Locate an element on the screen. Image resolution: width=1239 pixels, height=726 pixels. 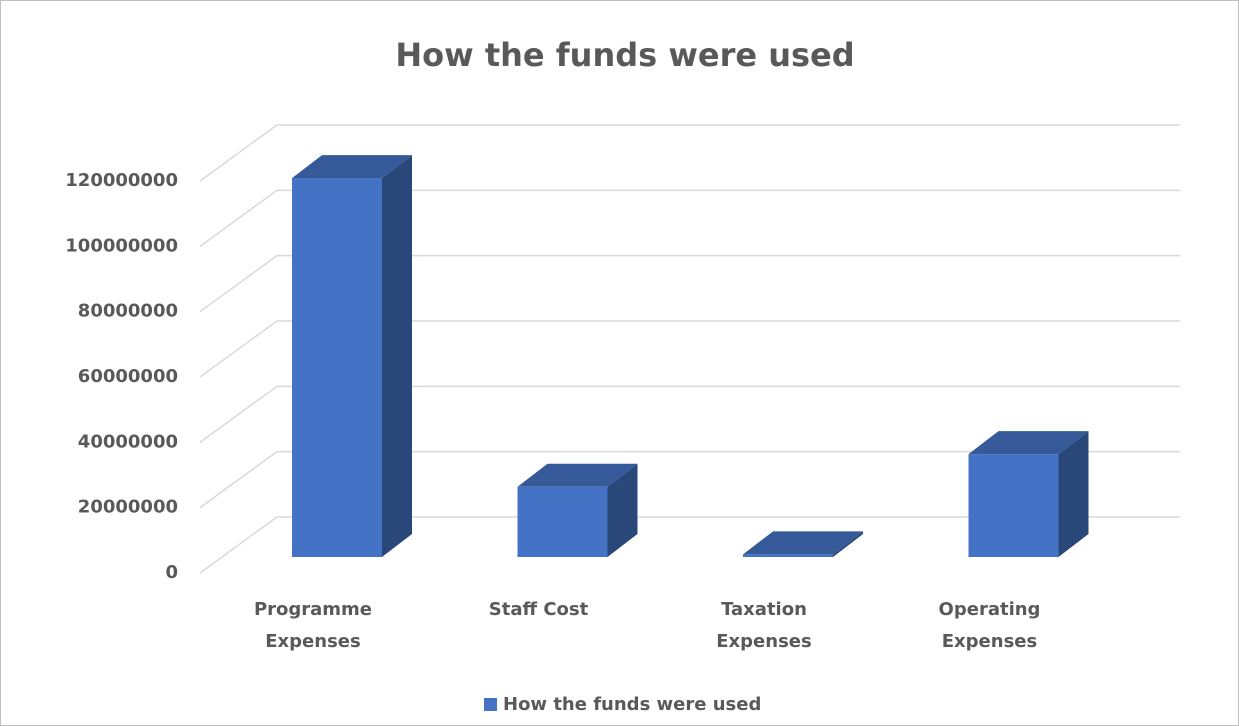
y-tick-label: 60000000 is located at coordinates (128, 376).